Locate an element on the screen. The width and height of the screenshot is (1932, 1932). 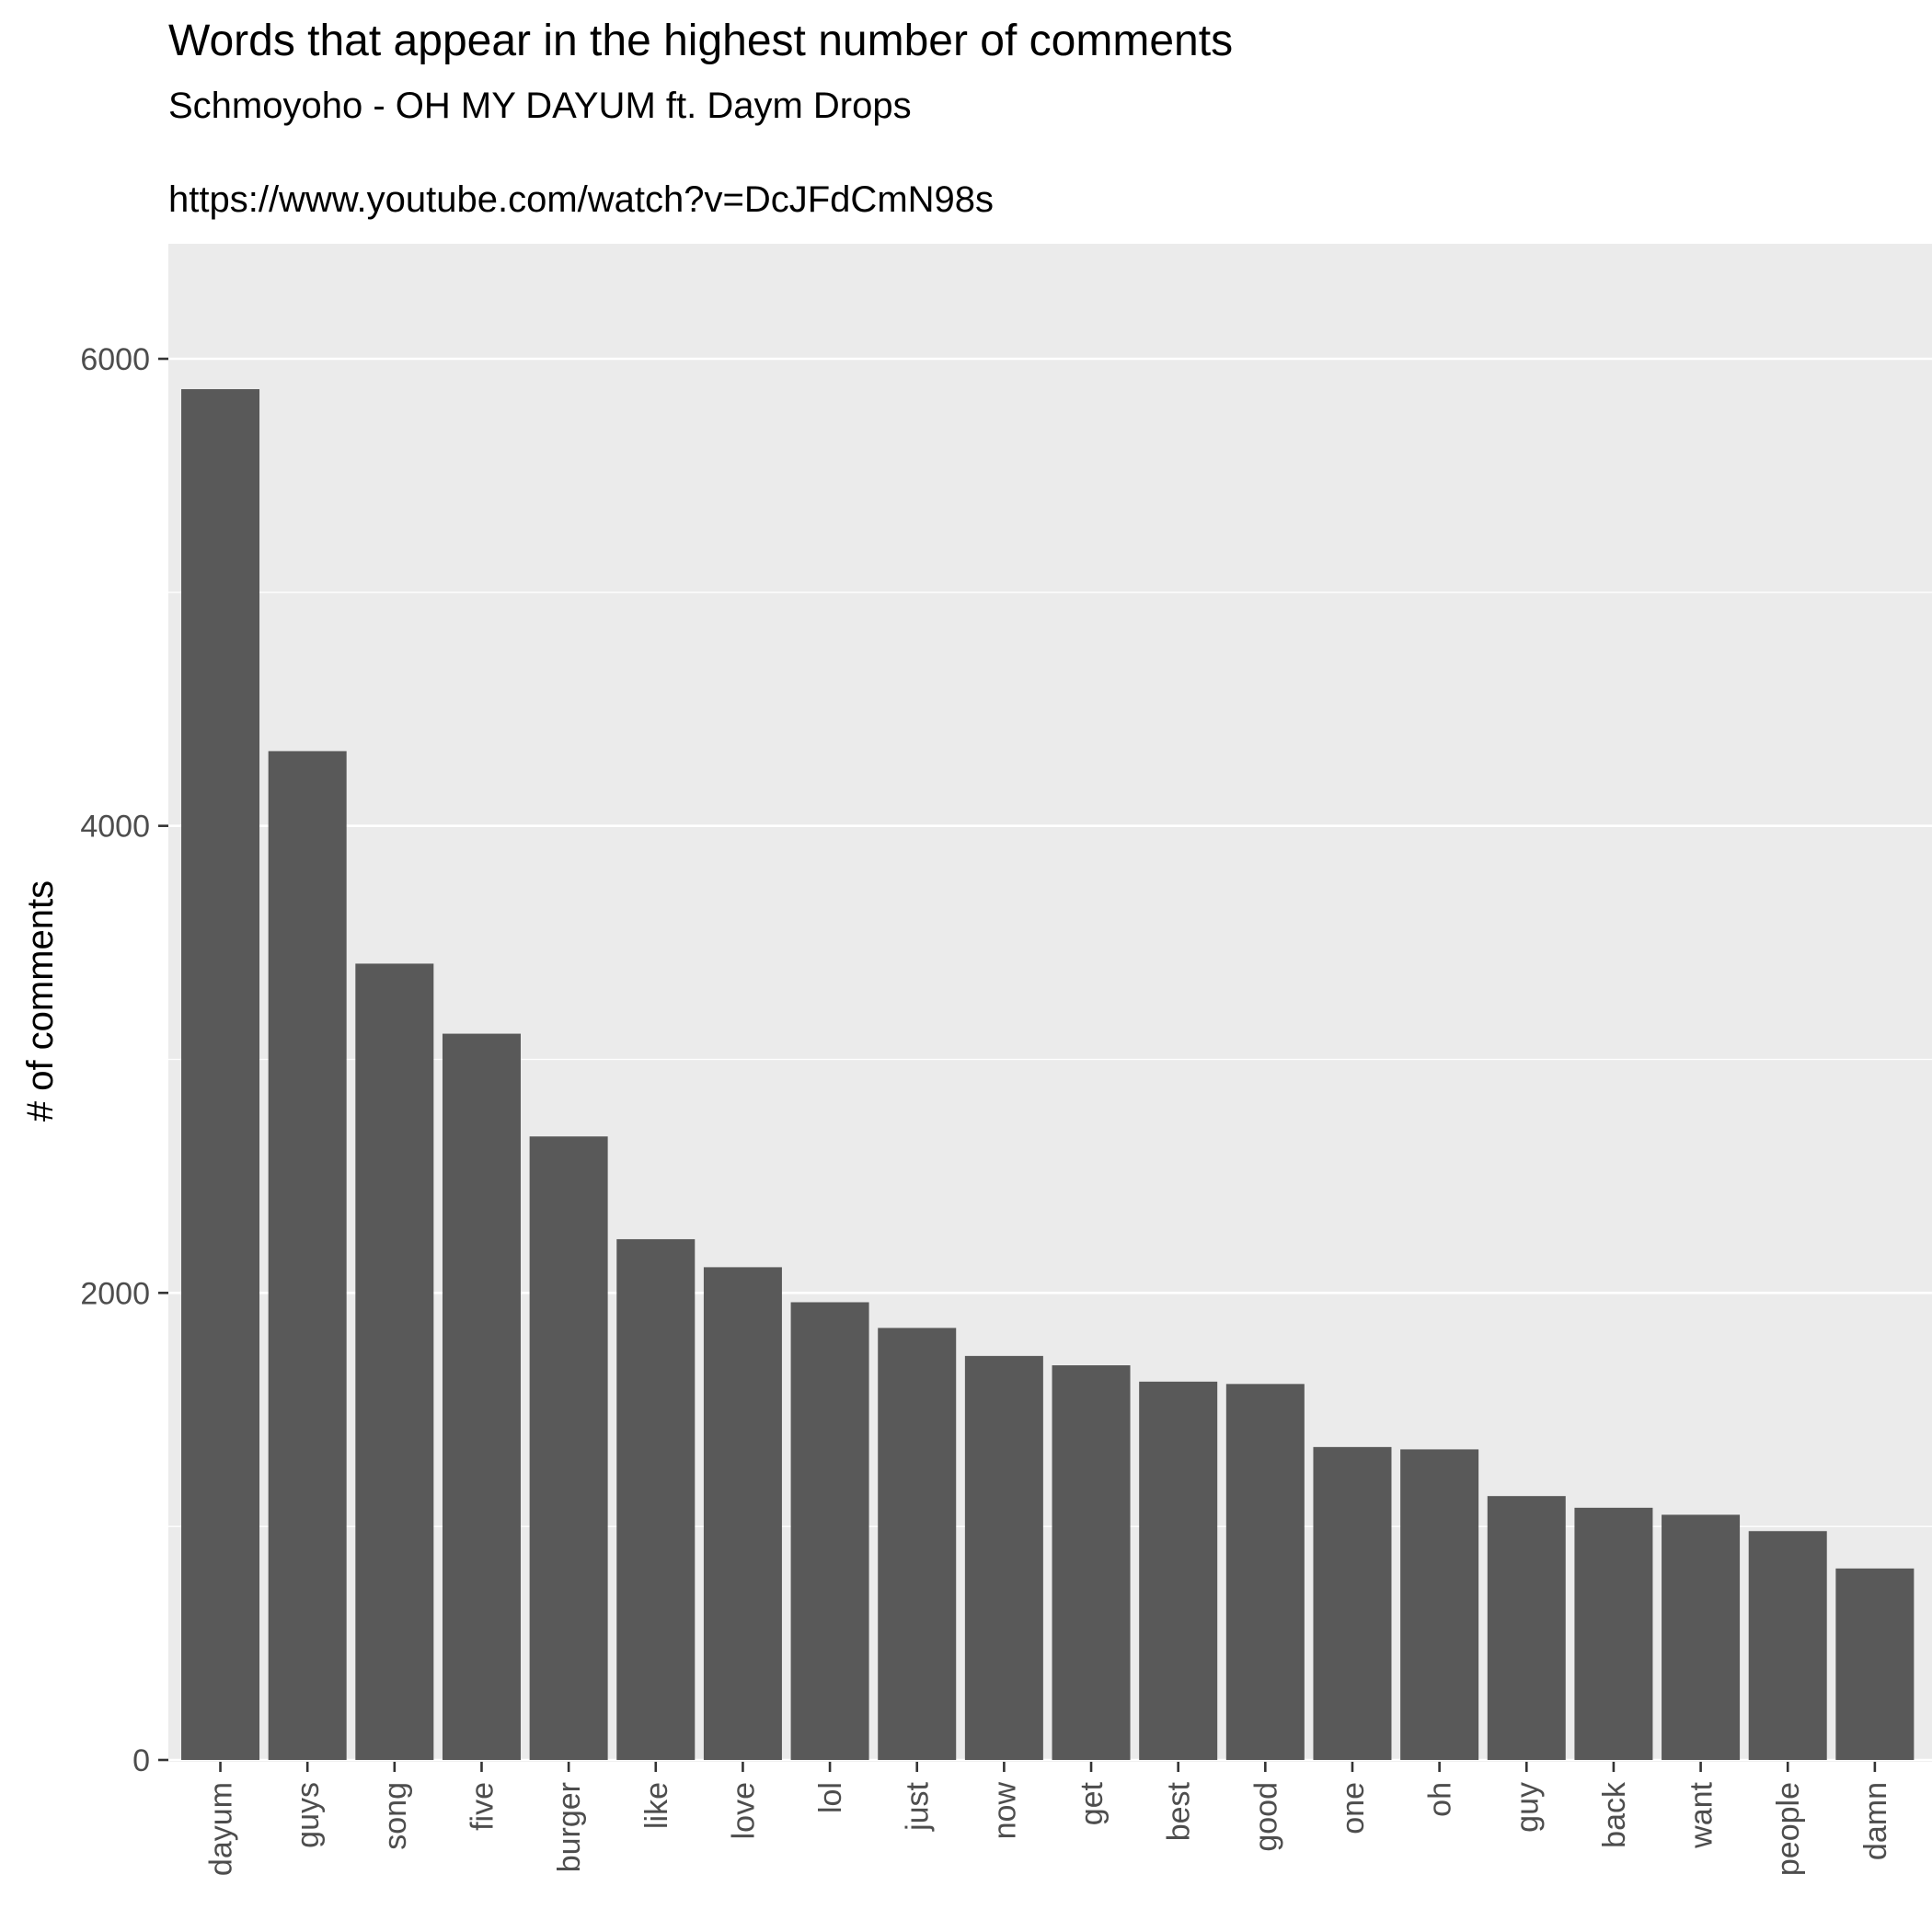
x-tick-label: guys is located at coordinates (308, 1815).